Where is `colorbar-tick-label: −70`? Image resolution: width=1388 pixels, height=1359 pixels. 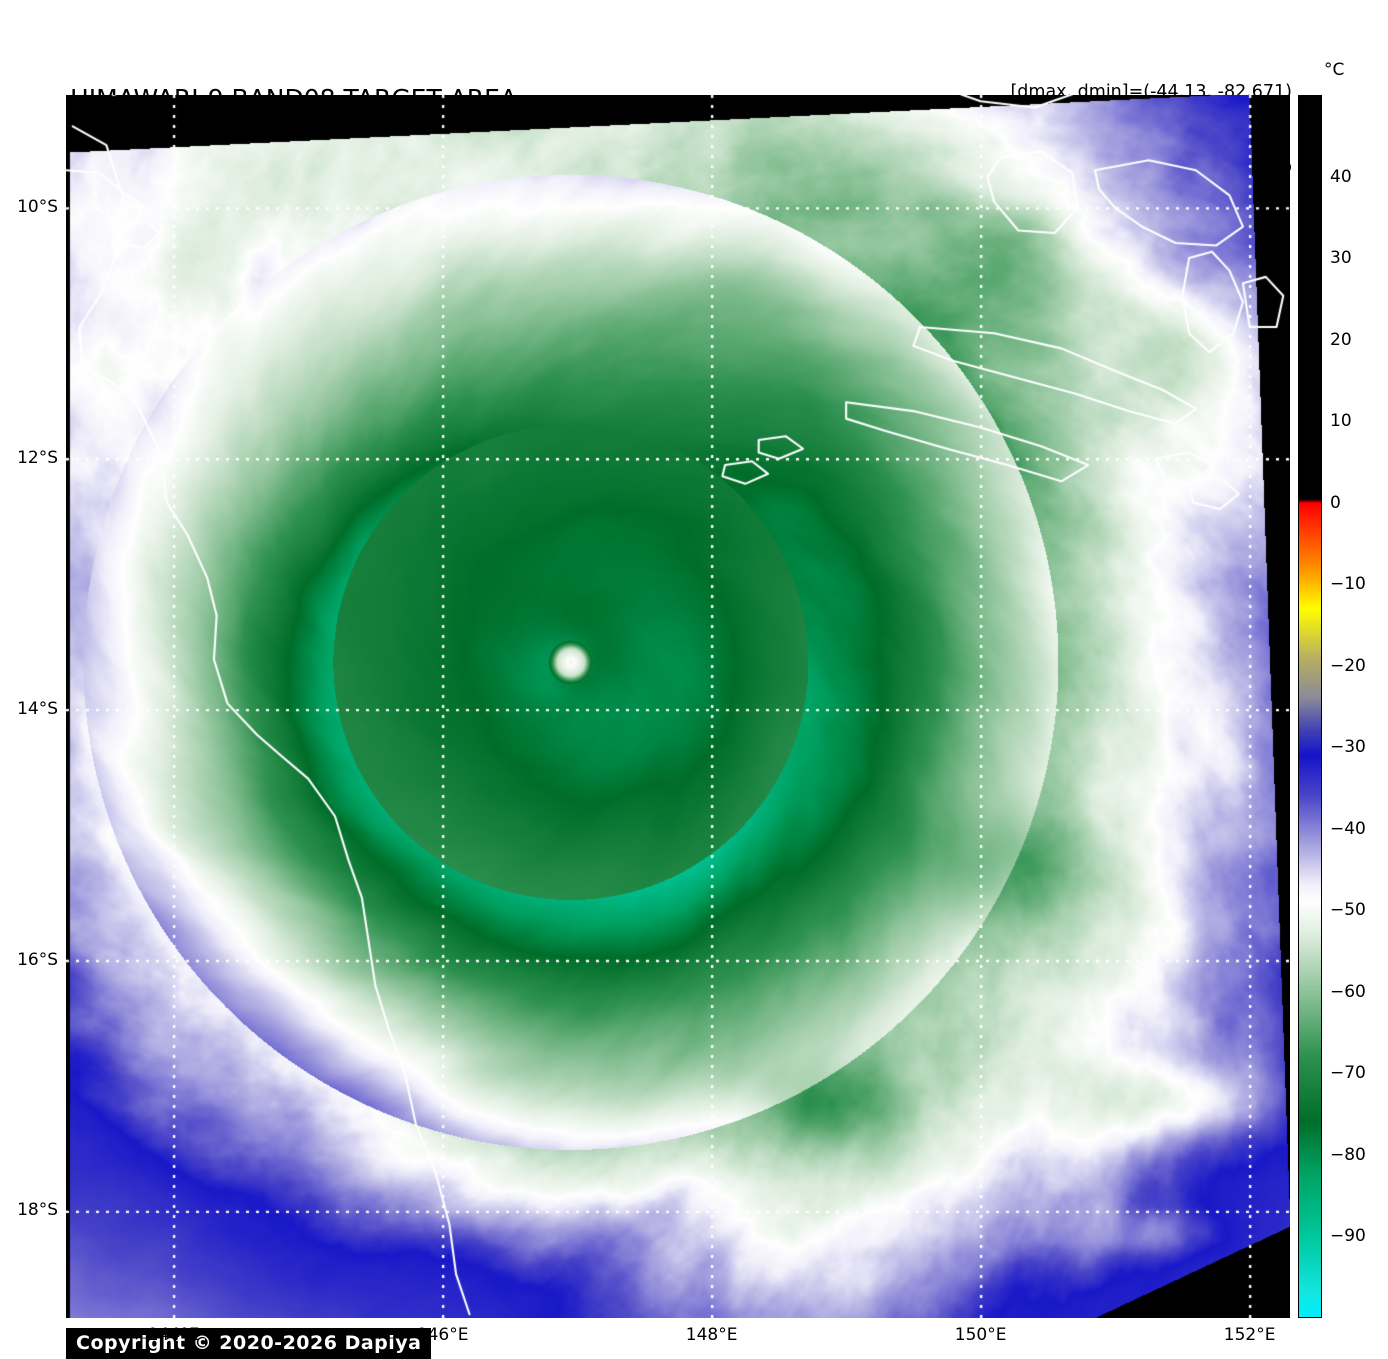
colorbar-tick-label: −70 is located at coordinates (1348, 1073).